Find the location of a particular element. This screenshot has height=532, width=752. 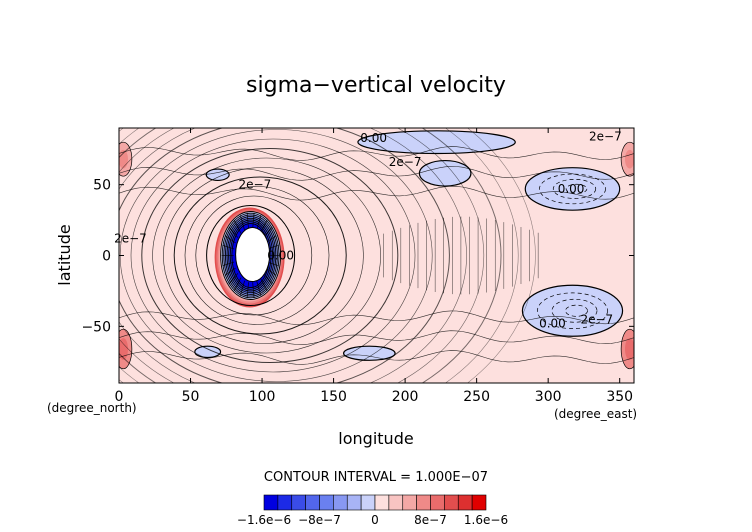

negative-region-fill is located at coordinates (436, 142).